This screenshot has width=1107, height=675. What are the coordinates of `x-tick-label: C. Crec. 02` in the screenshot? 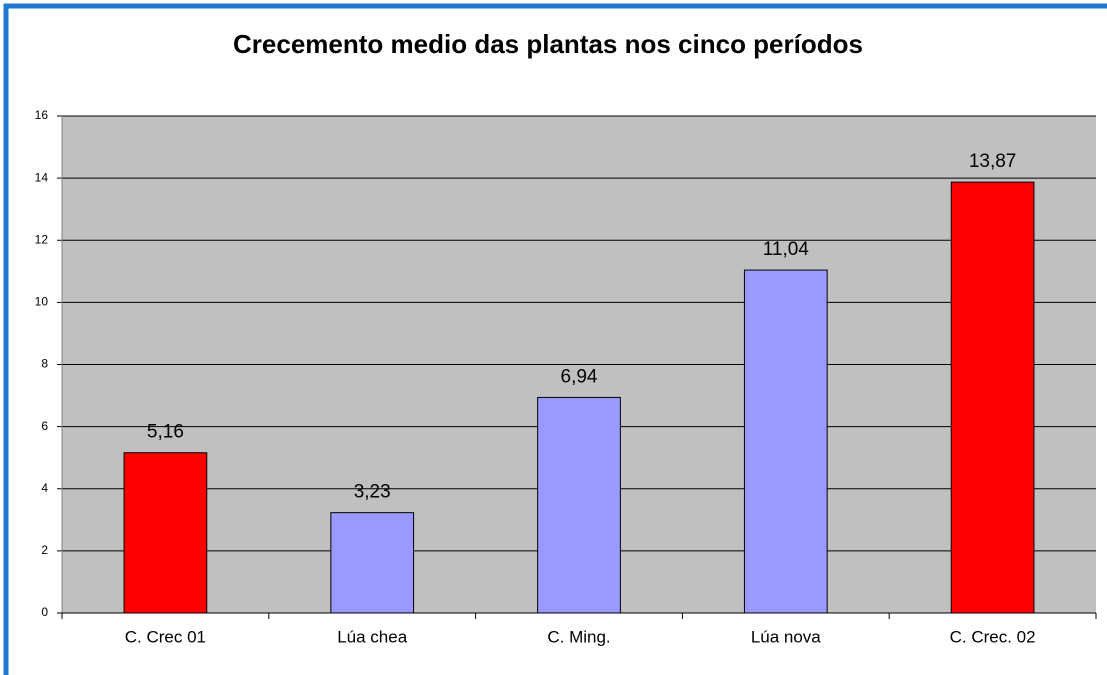 It's located at (993, 636).